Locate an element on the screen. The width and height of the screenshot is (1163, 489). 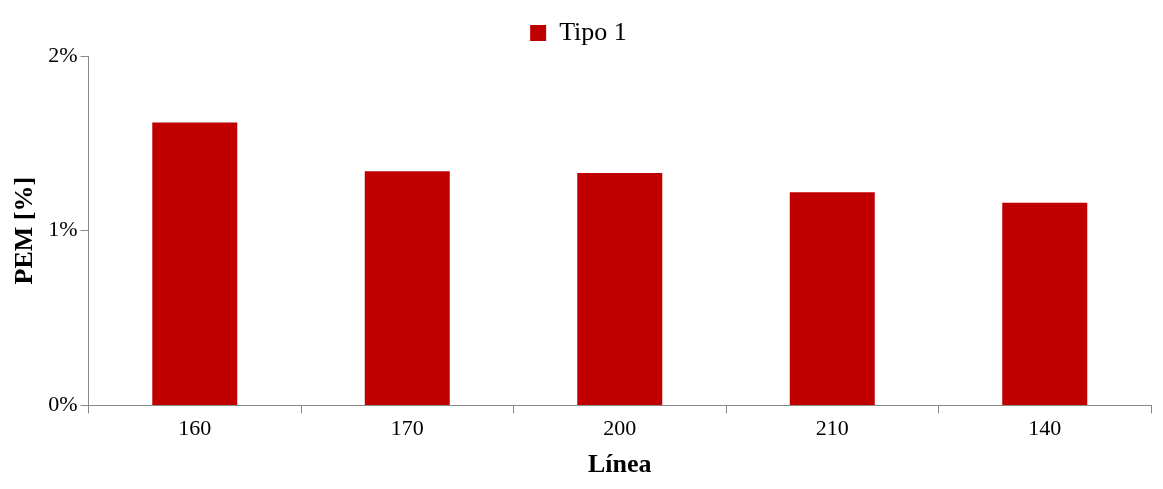
x-tick-label: 170 is located at coordinates (407, 428).